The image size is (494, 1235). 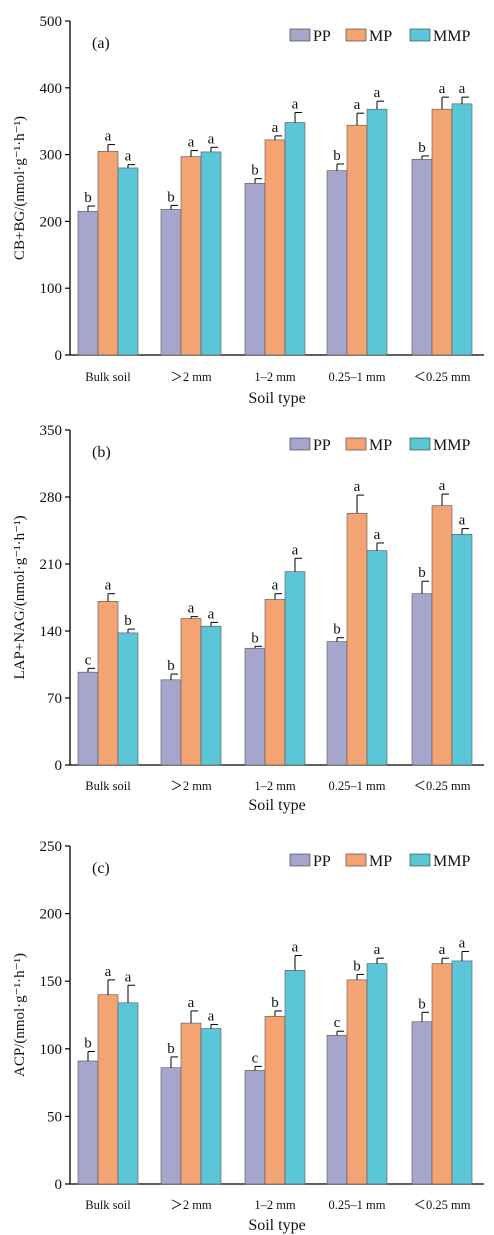 I want to click on panel-c-y-axis-title: ACP/(nmol·g⁻¹·h⁻¹), so click(x=20, y=1015).